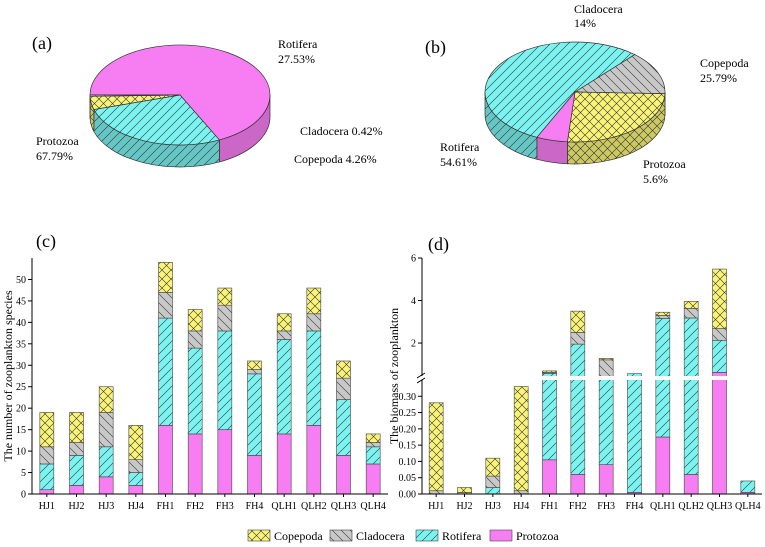  What do you see at coordinates (314, 506) in the screenshot?
I see `bar-c-xtick-label: QLH2` at bounding box center [314, 506].